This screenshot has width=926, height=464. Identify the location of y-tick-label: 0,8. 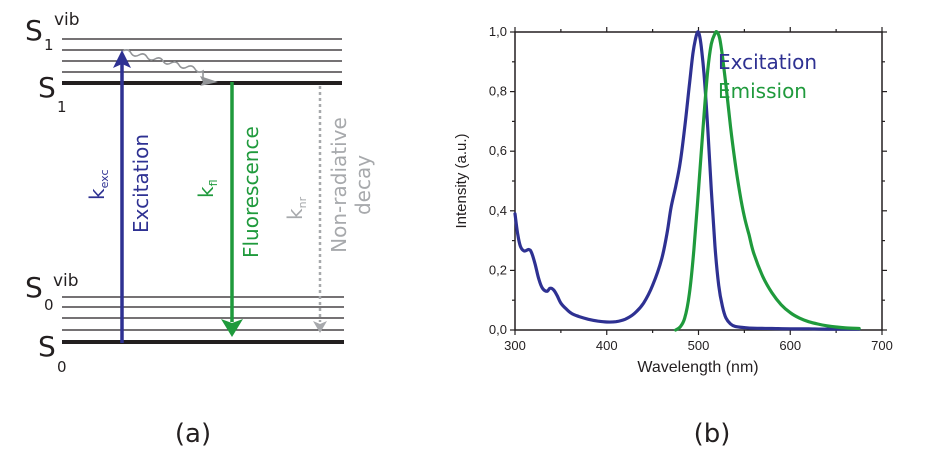
(498, 91).